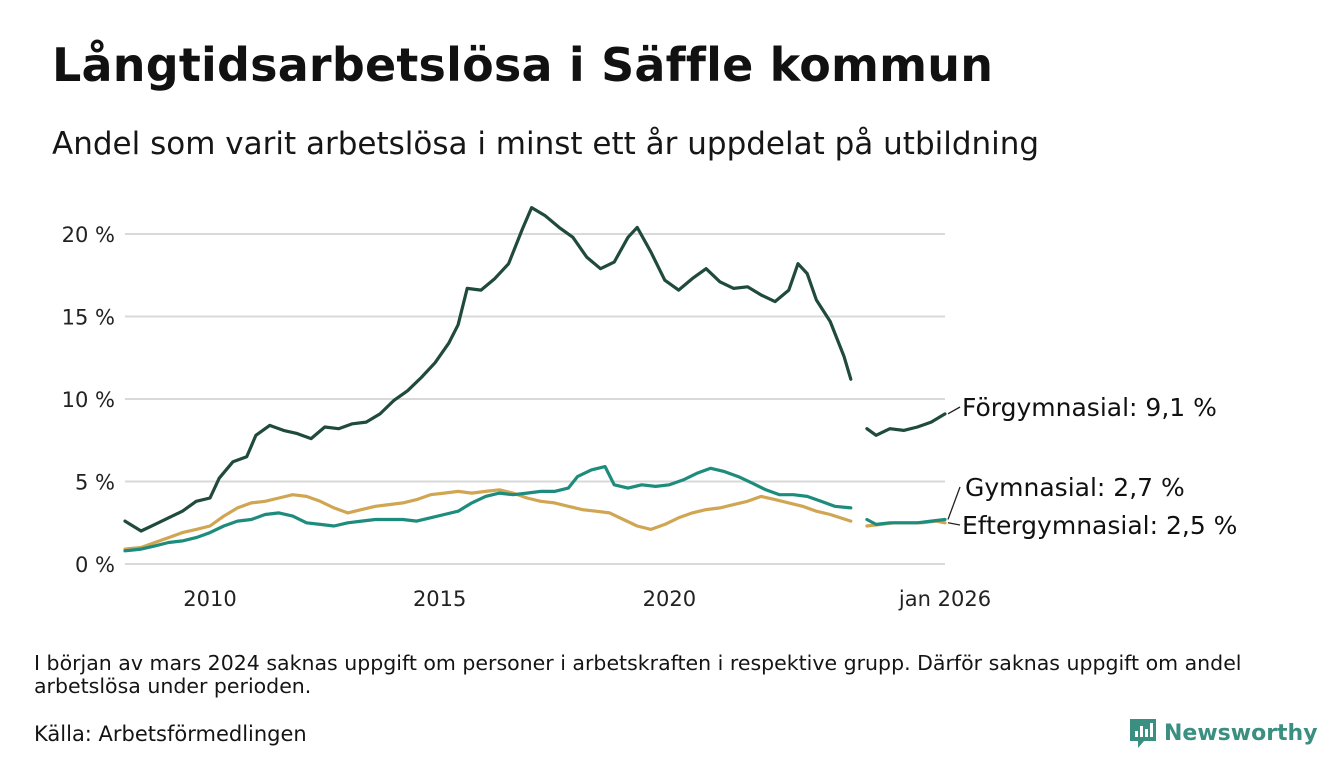  Describe the element at coordinates (669, 599) in the screenshot. I see `x-tick-label: 2020` at that location.